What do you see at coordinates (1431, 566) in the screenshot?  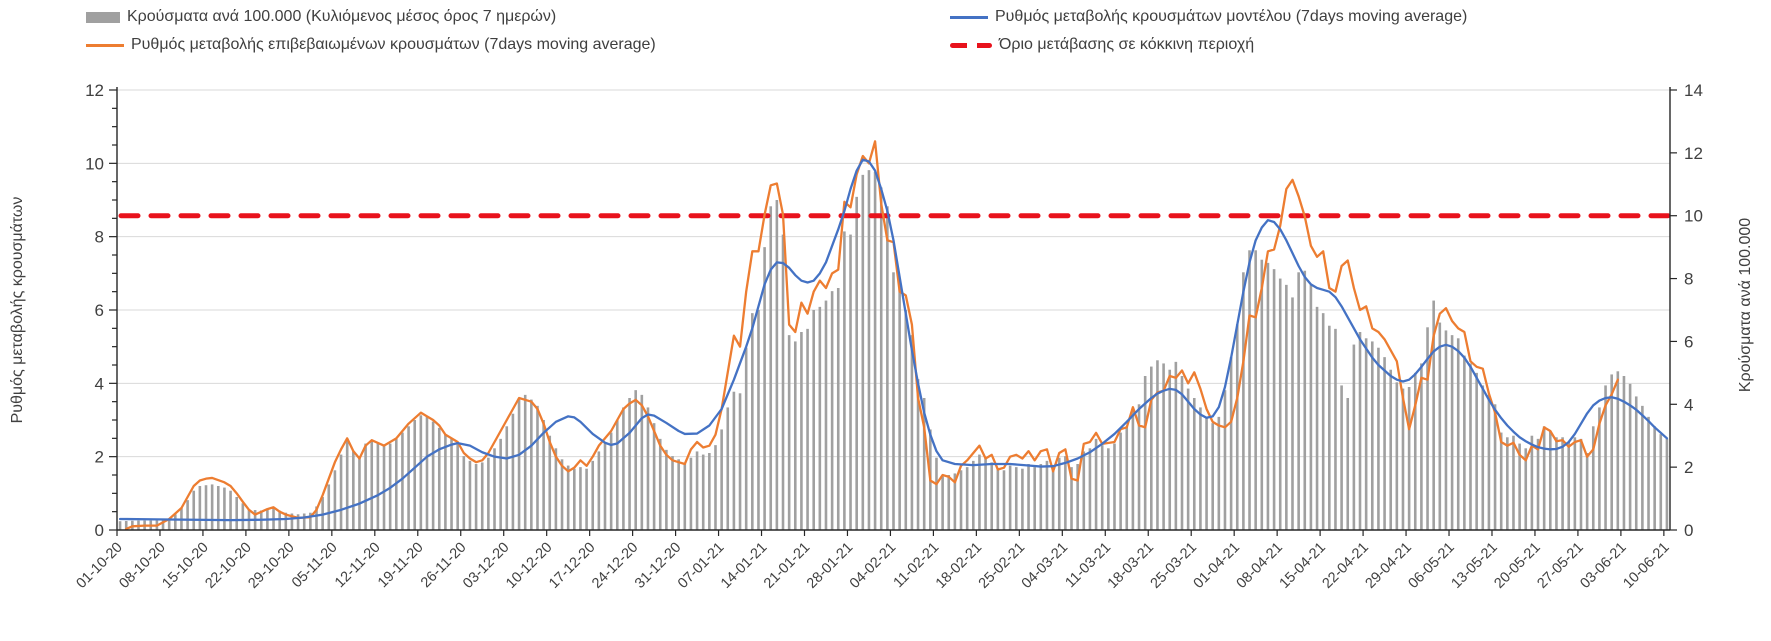 I see `x-axis-date-label: 06-05-21` at bounding box center [1431, 566].